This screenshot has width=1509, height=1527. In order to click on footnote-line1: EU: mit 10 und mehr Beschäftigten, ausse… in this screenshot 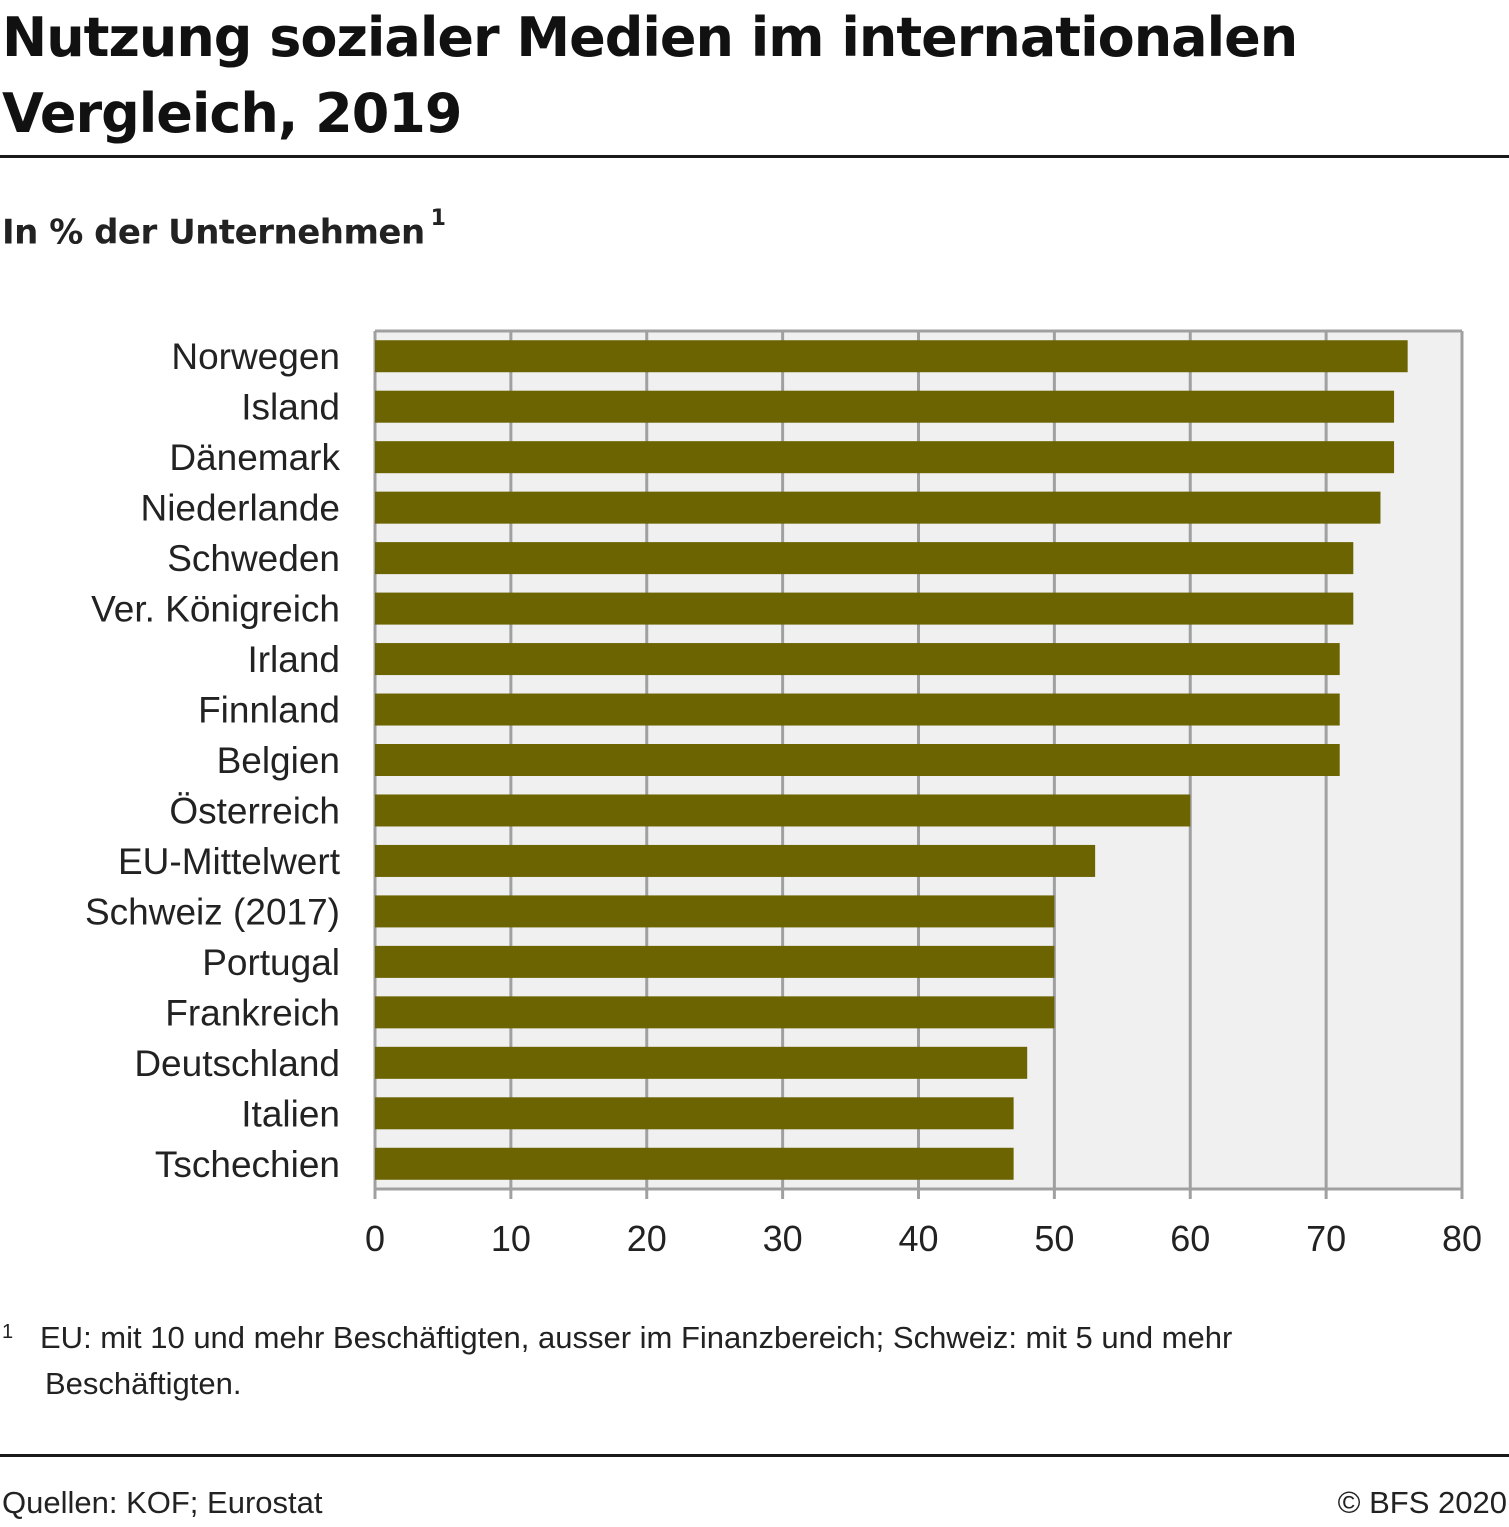, I will do `click(636, 1337)`.